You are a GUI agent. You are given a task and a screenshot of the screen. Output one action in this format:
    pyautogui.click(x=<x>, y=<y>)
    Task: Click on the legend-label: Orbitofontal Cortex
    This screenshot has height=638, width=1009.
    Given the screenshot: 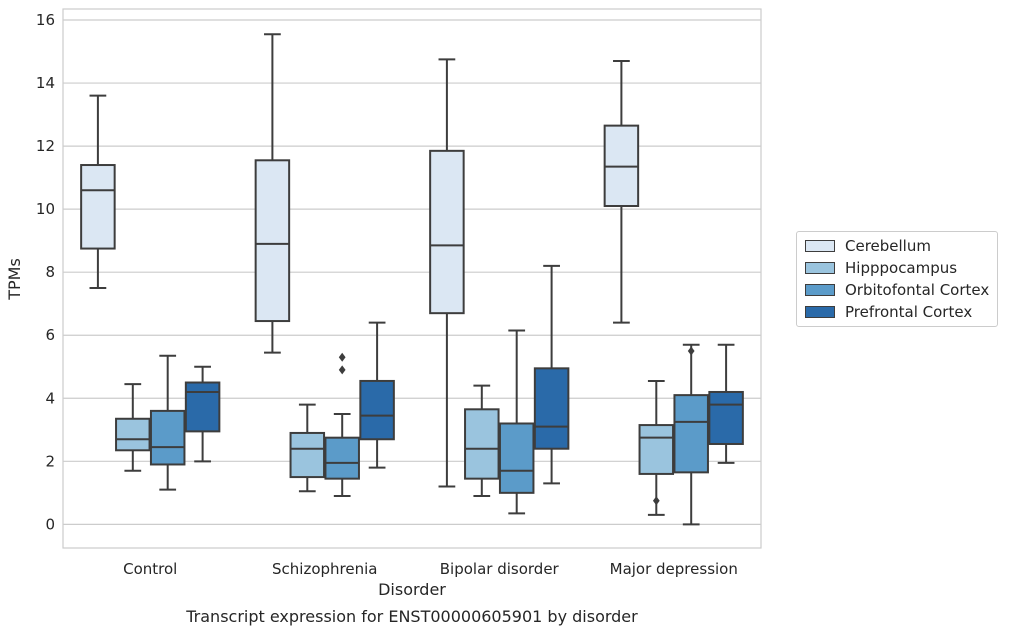 What is the action you would take?
    pyautogui.click(x=917, y=290)
    